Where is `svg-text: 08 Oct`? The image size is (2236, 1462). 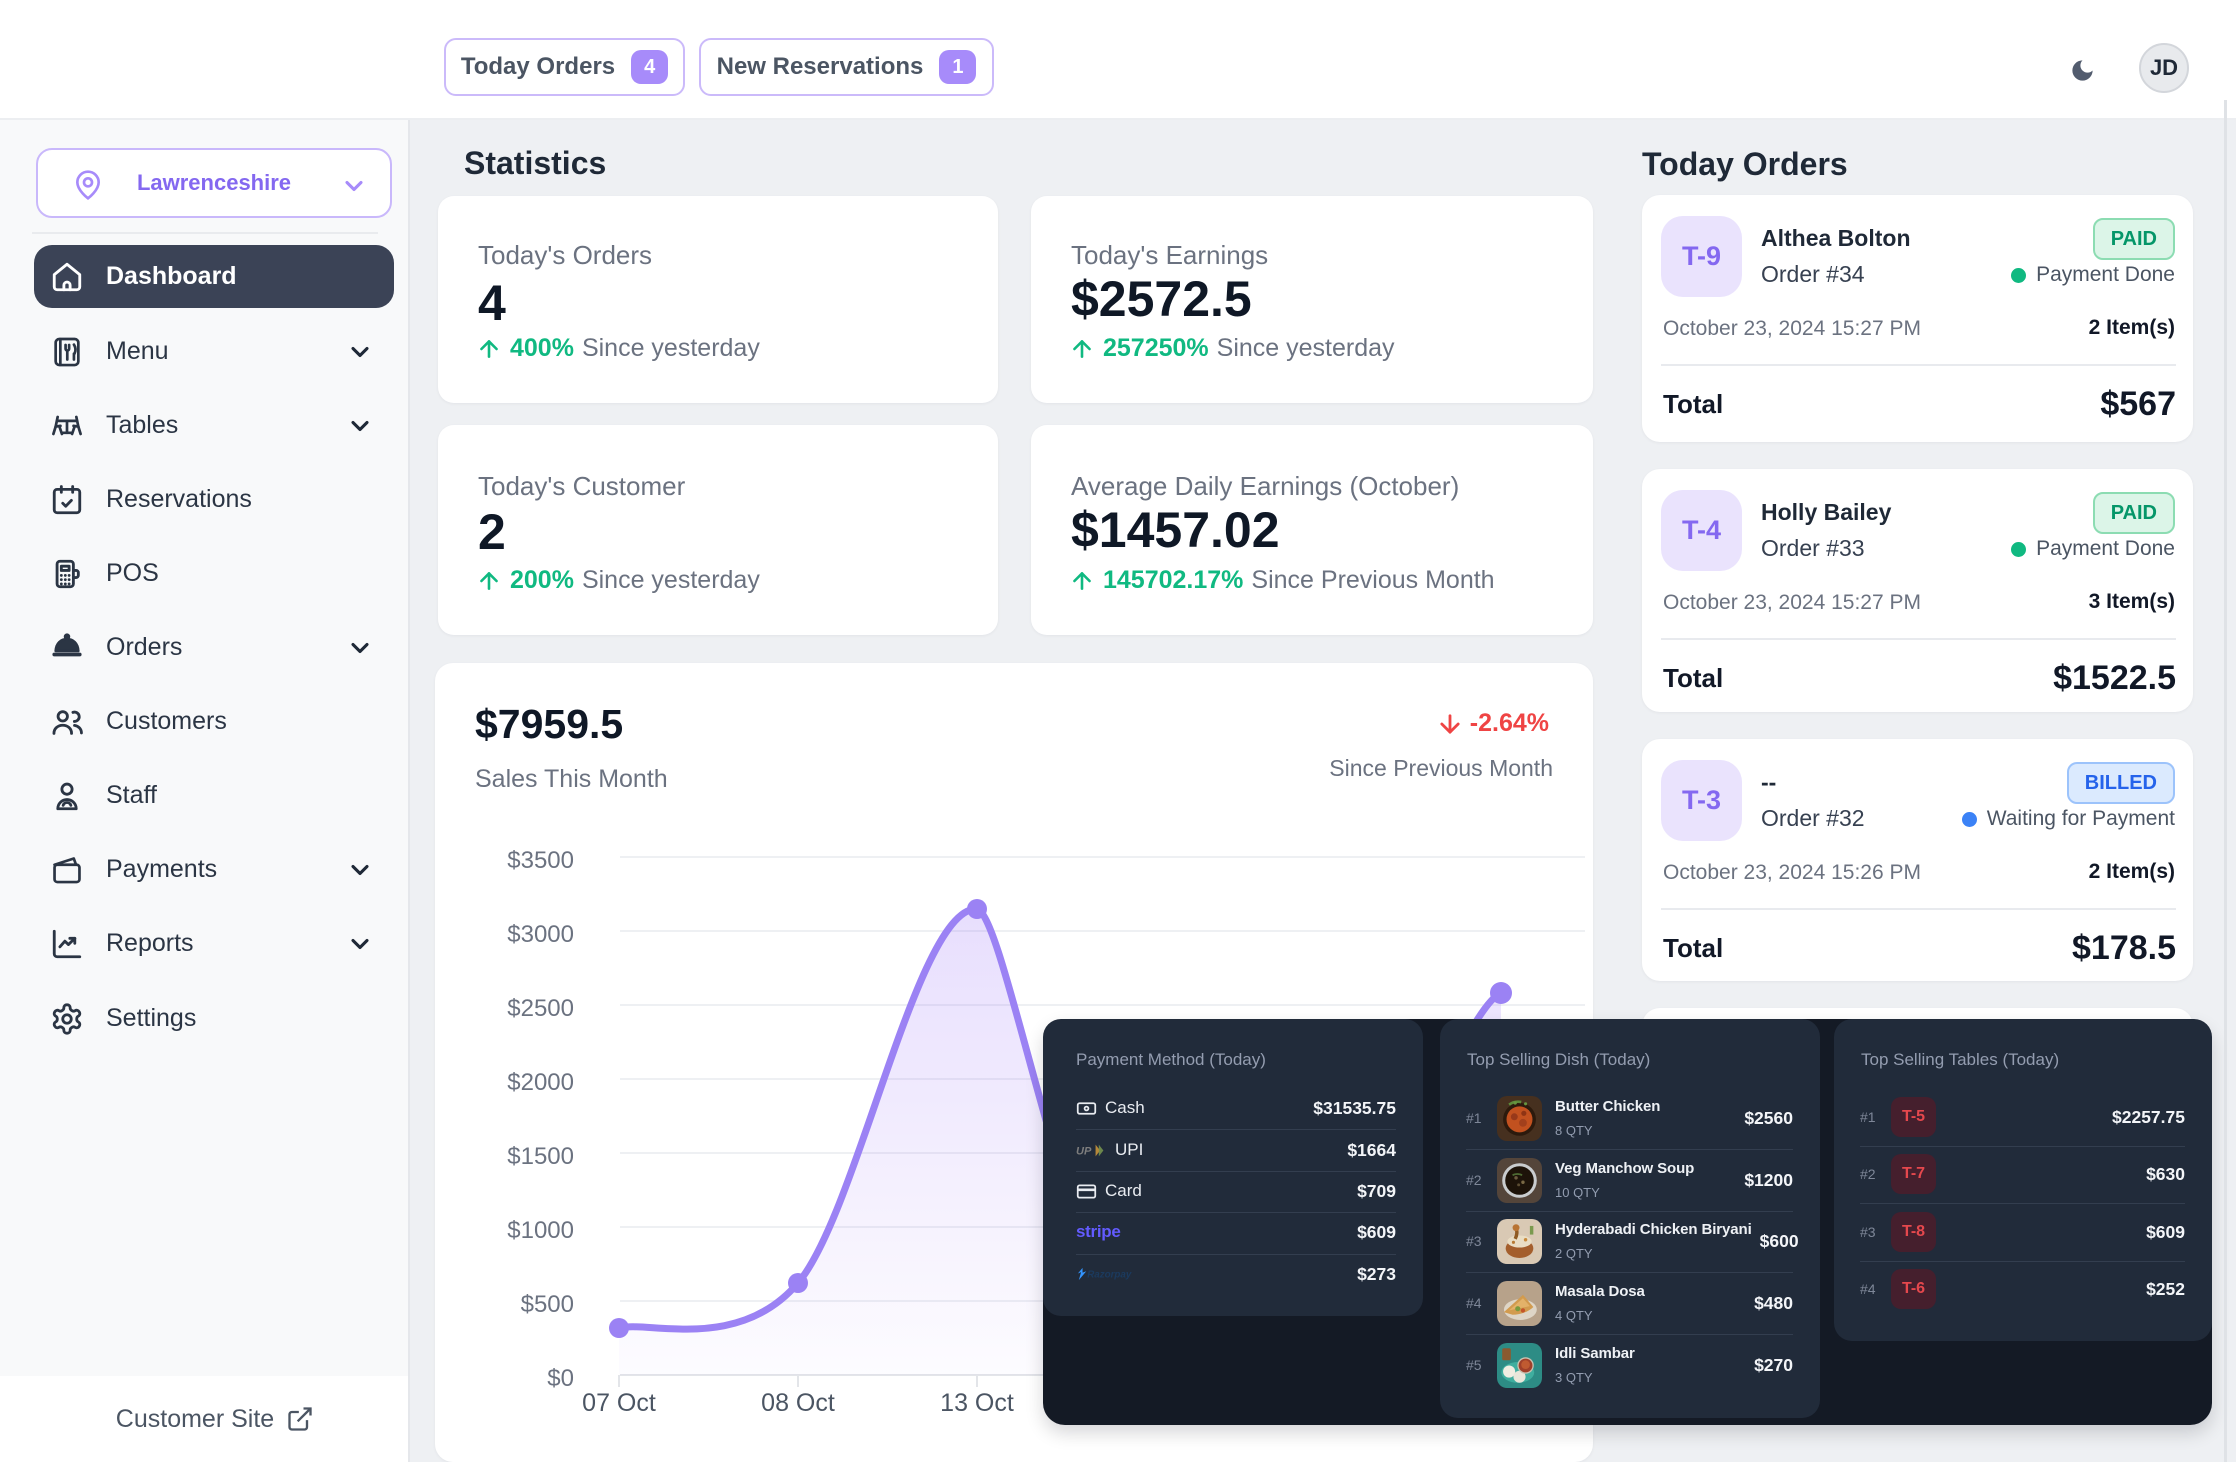 svg-text: 08 Oct is located at coordinates (798, 1403).